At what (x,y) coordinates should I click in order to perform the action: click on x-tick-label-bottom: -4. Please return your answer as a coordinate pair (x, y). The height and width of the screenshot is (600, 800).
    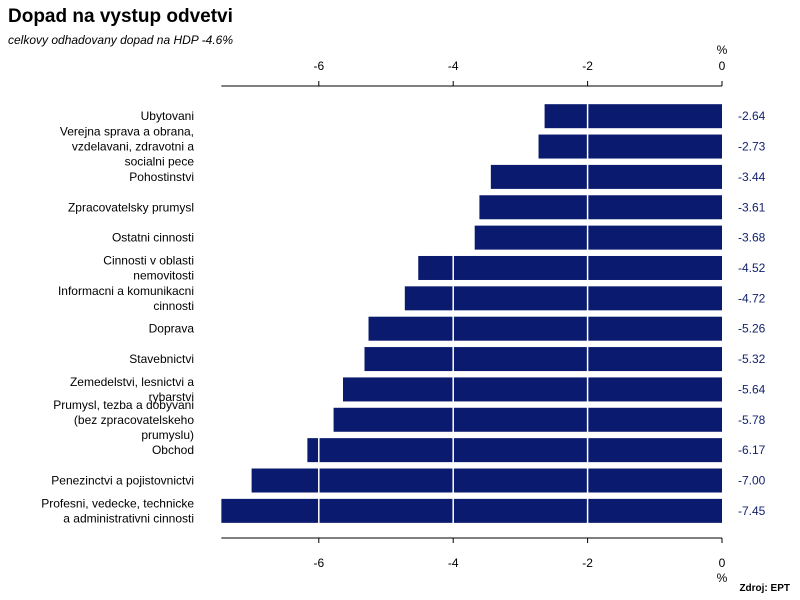
    Looking at the image, I should click on (453, 563).